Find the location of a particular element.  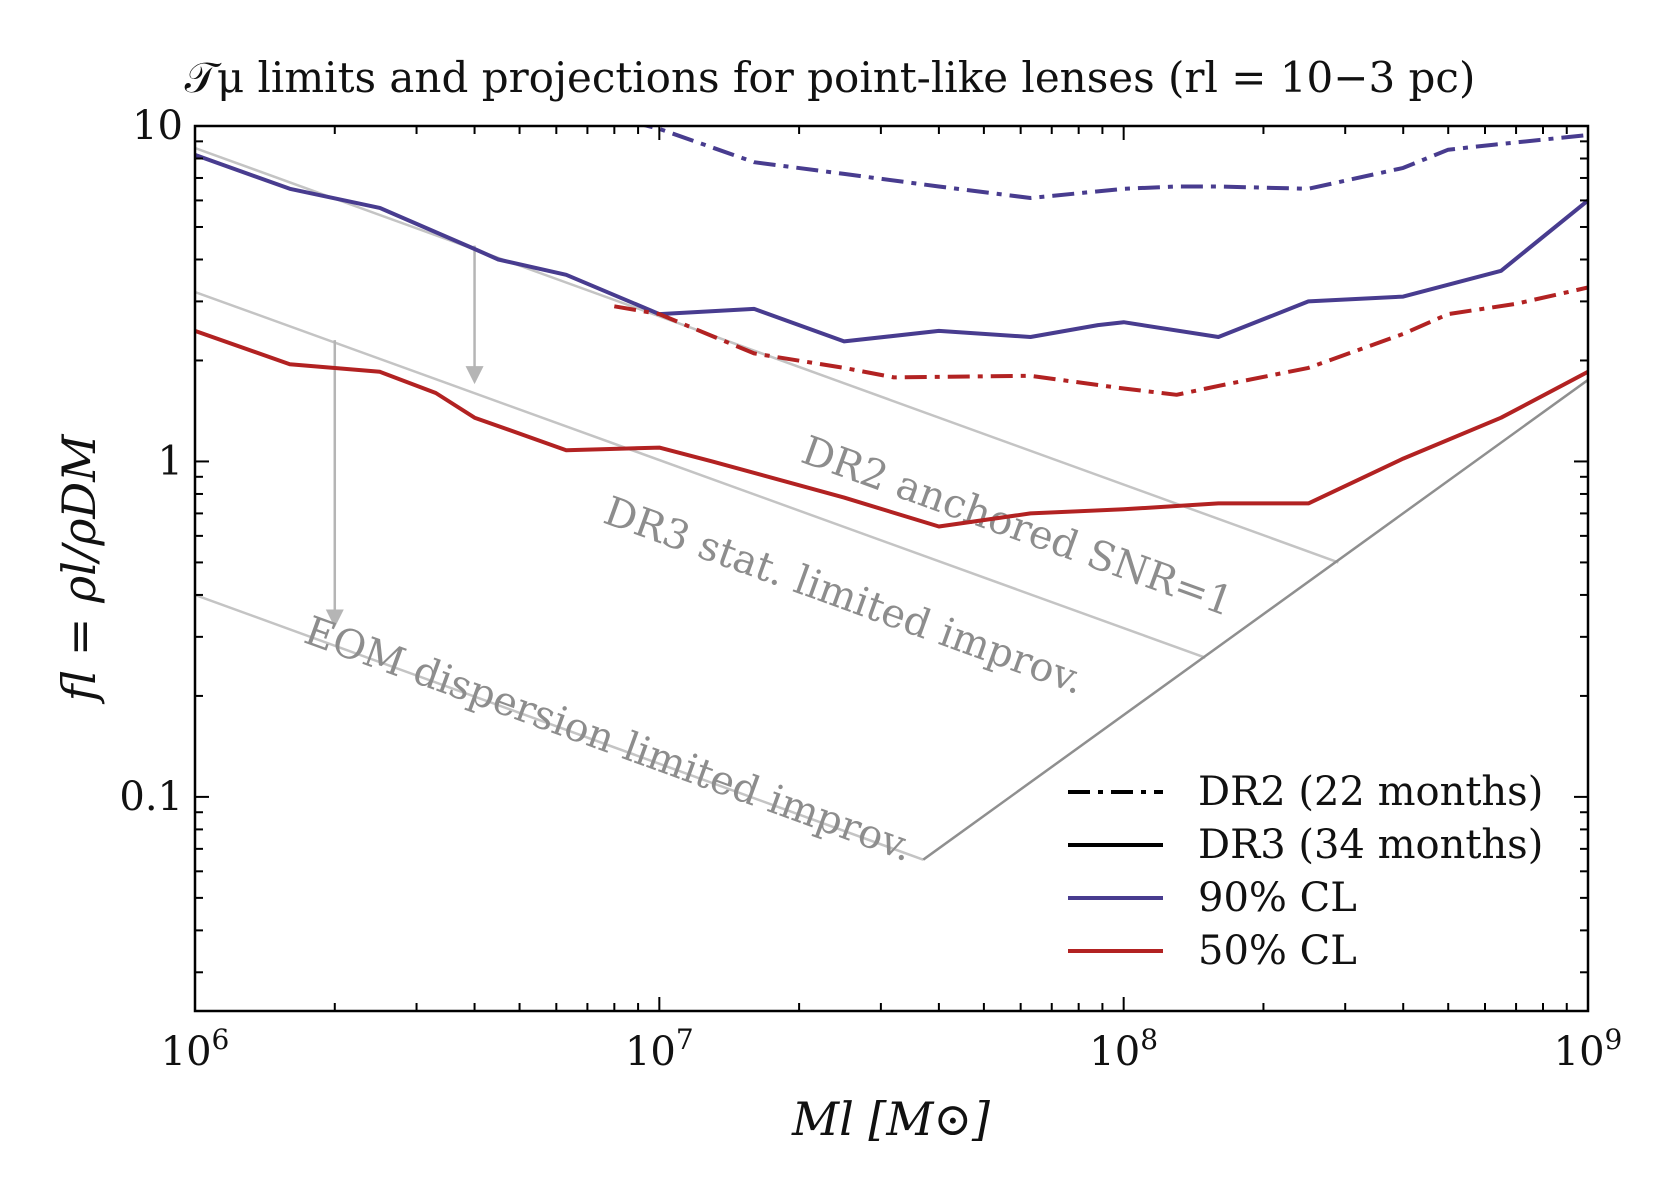

legend-label-dr2-22-months: DR2 (22 months) is located at coordinates (1370, 792).